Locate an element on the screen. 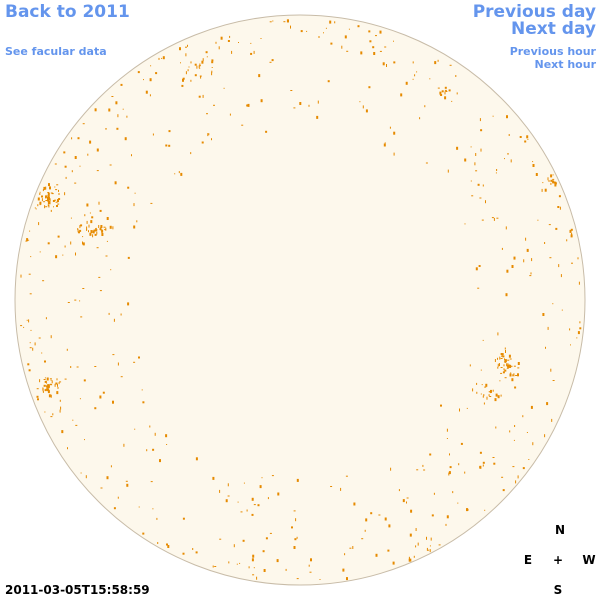 Image resolution: width=600 pixels, height=600 pixels. next-day-link: Next day is located at coordinates (553, 29).